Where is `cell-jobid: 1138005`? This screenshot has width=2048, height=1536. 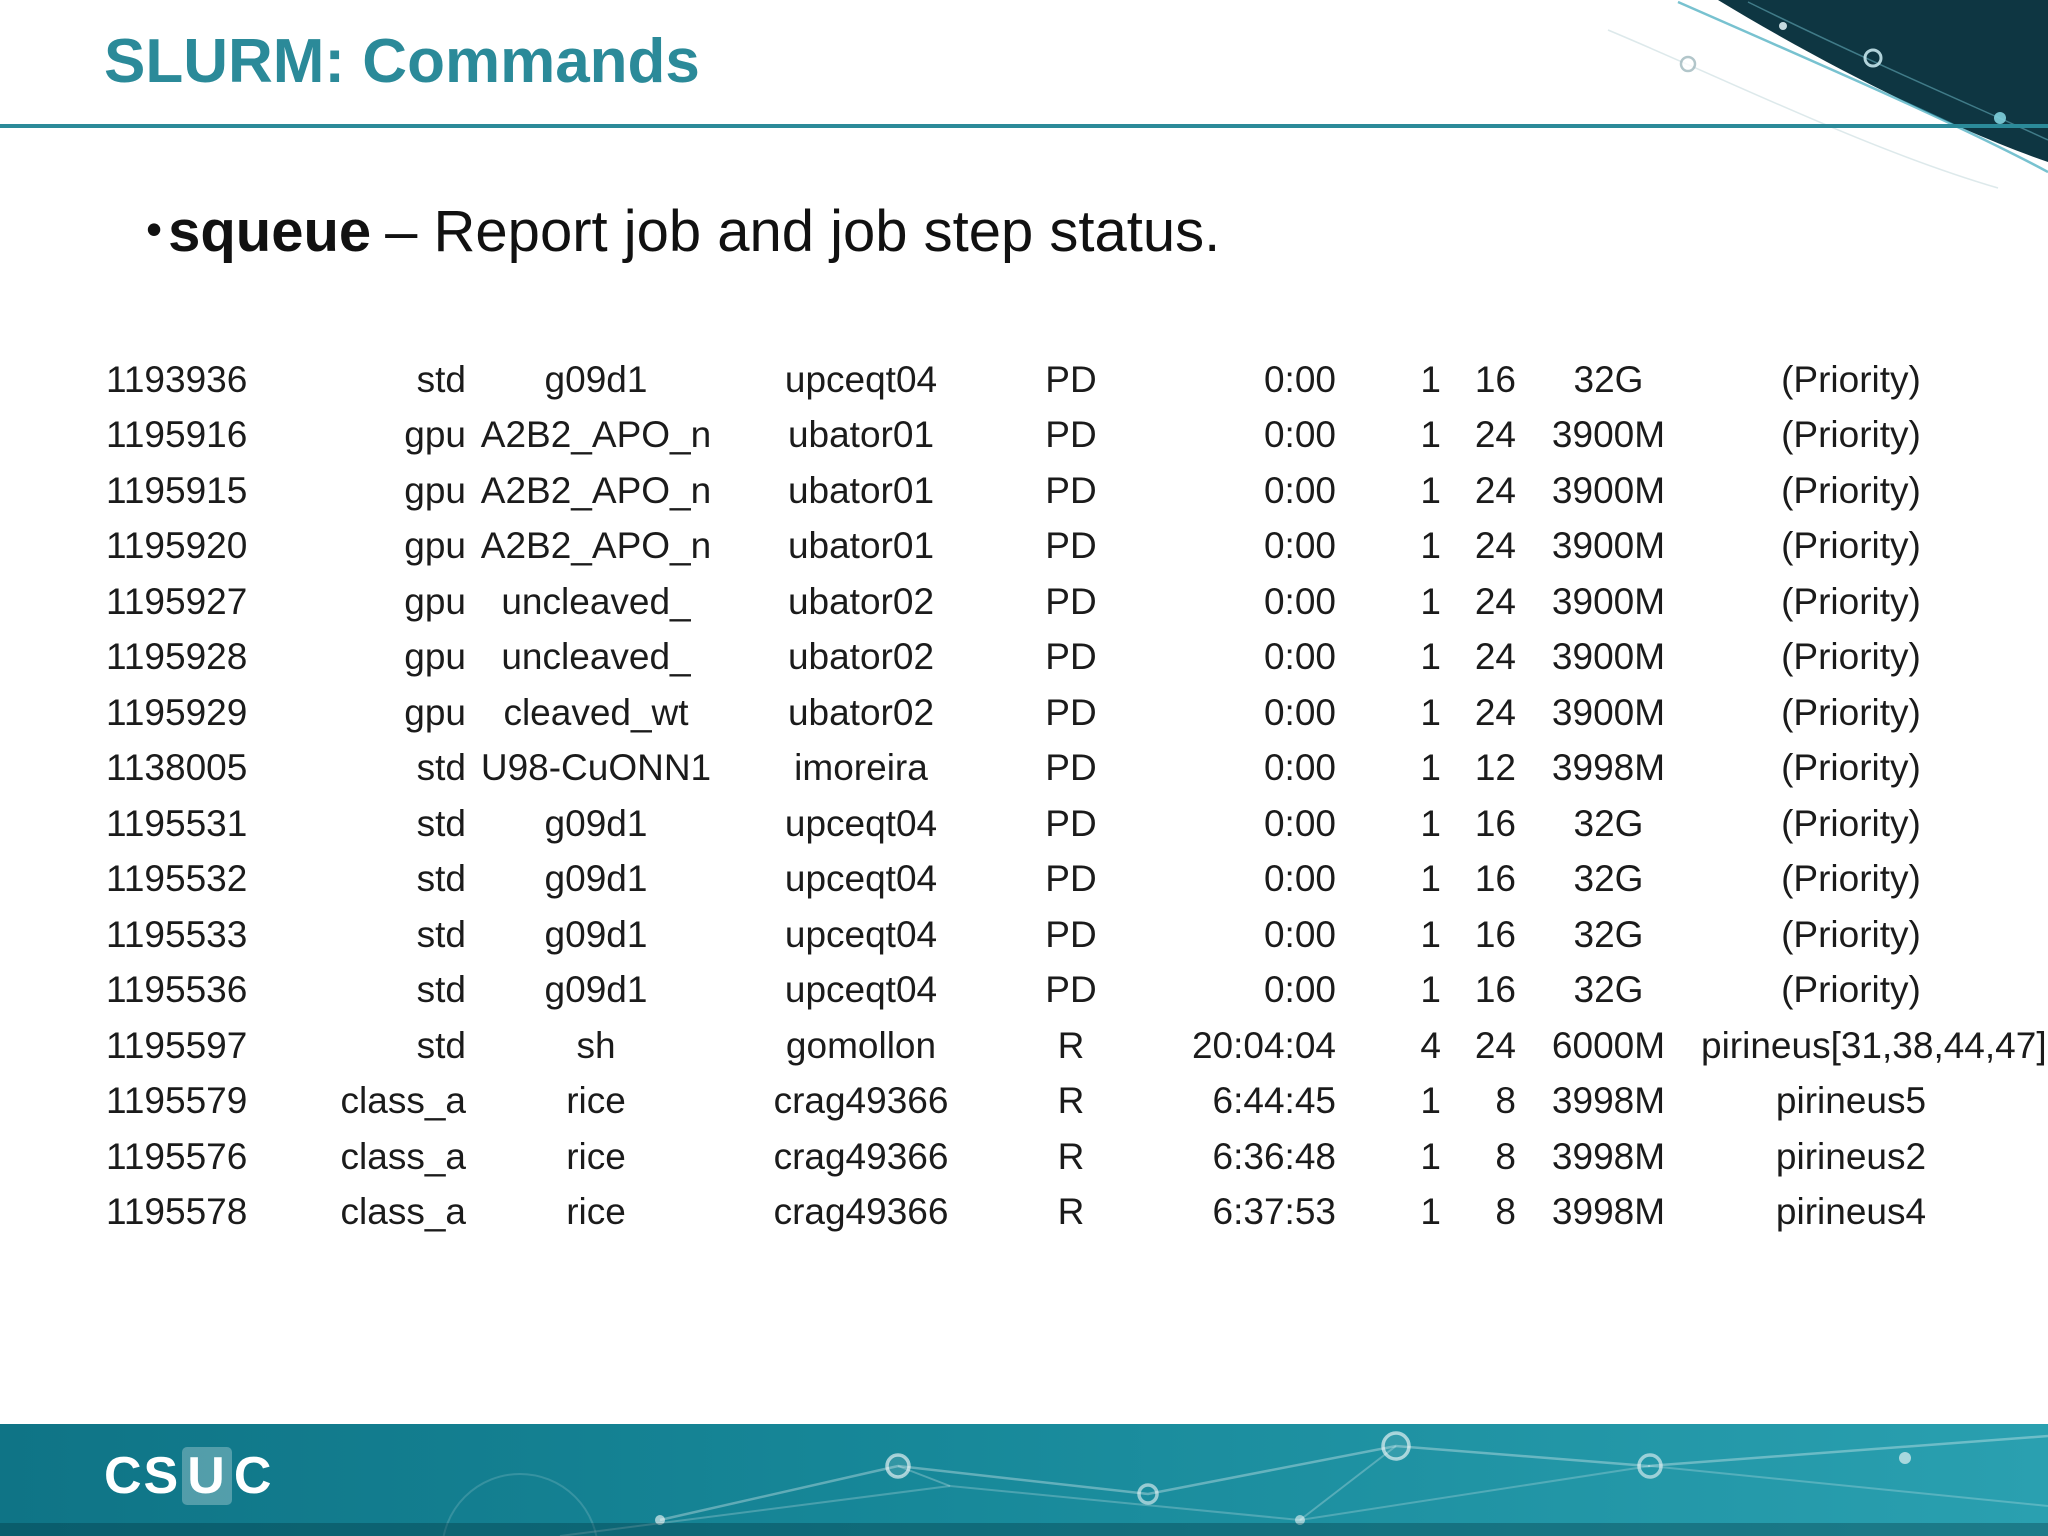 cell-jobid: 1138005 is located at coordinates (177, 768).